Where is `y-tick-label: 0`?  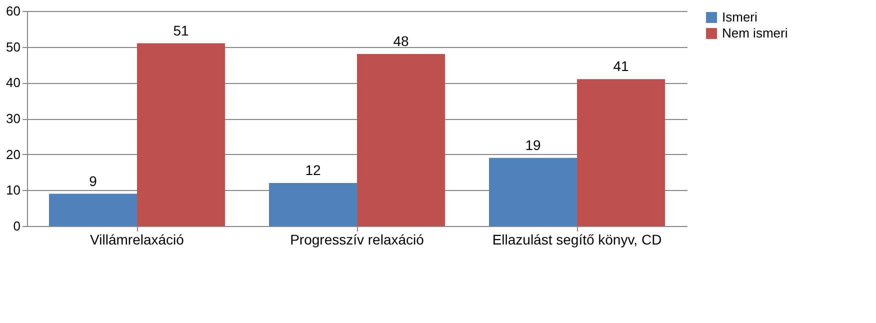 y-tick-label: 0 is located at coordinates (16, 226).